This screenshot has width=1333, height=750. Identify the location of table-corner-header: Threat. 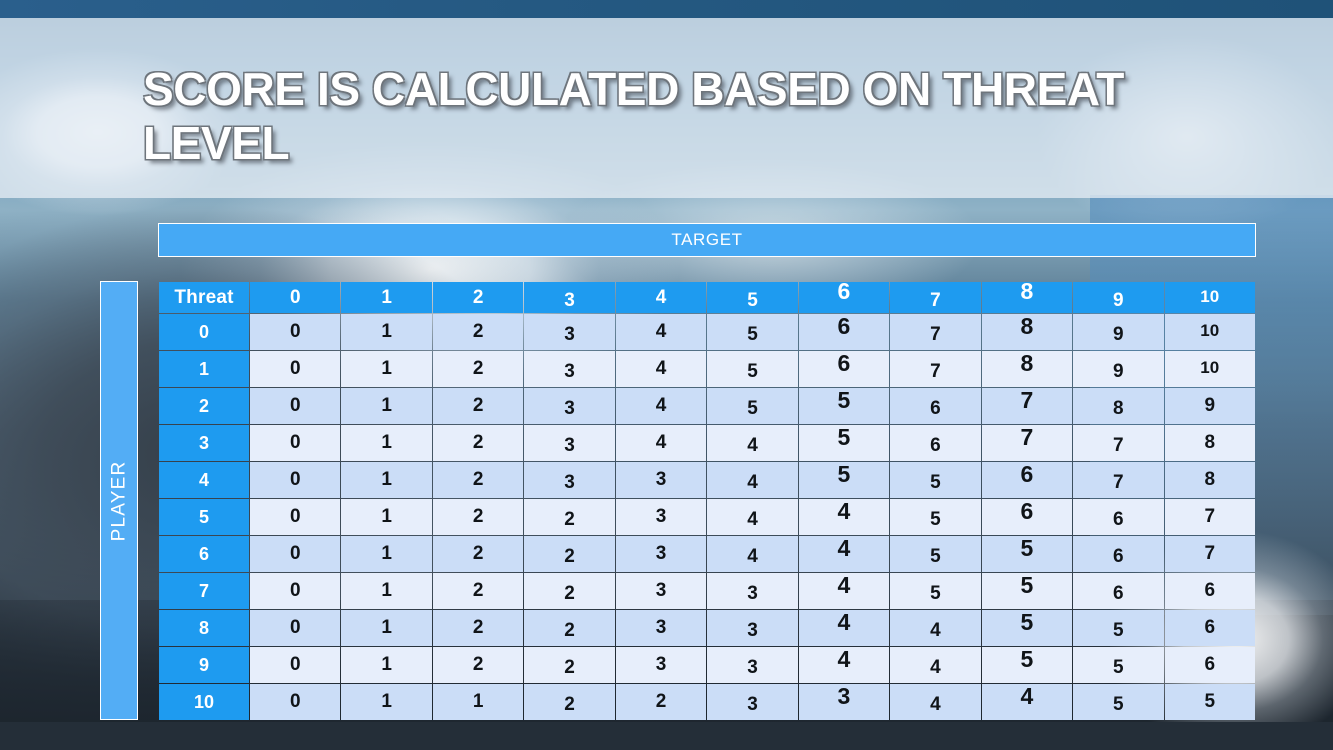
(204, 297).